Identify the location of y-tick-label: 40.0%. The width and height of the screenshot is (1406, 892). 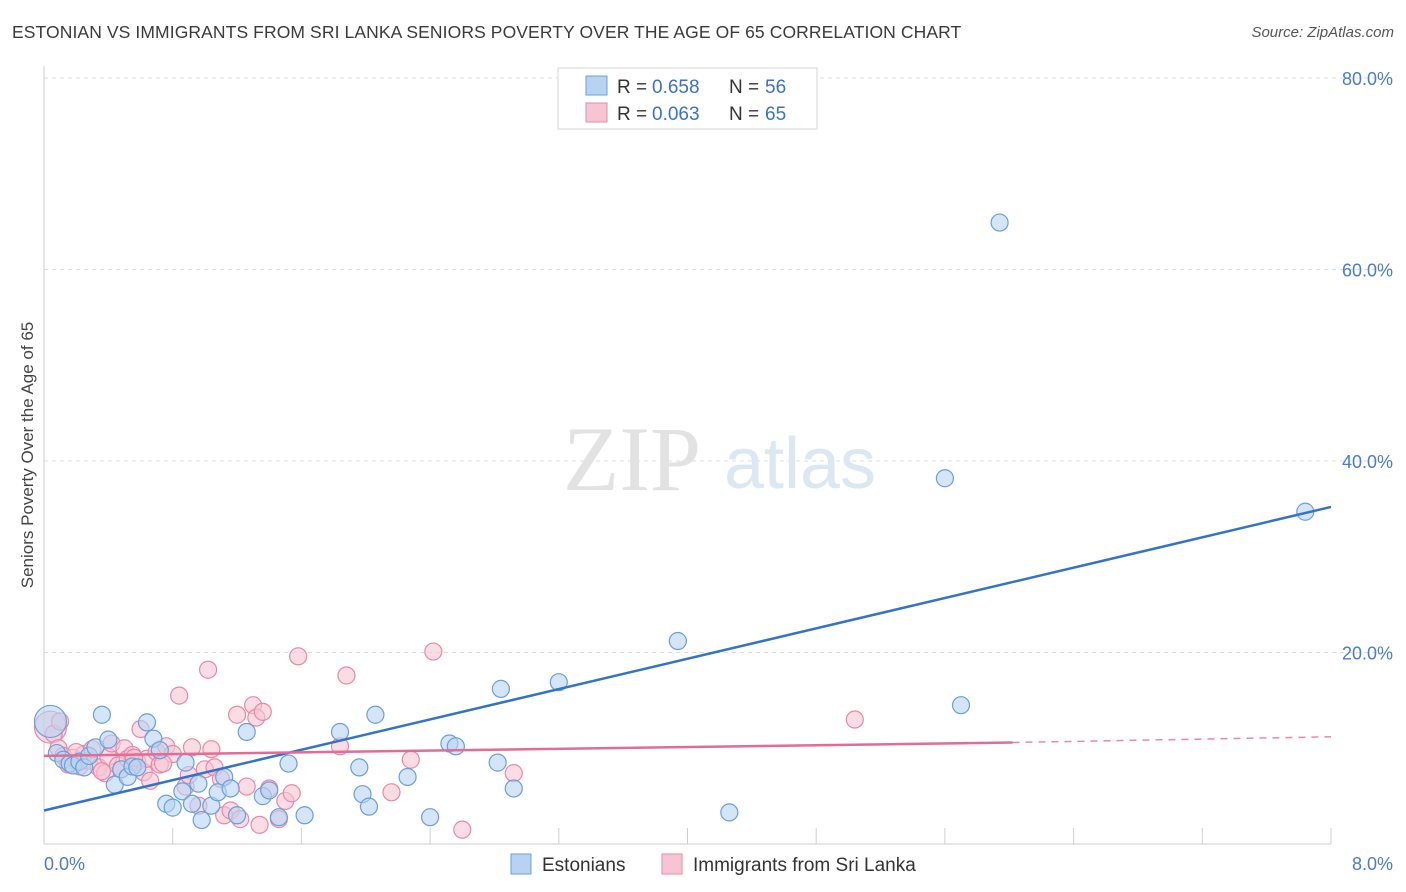
(1367, 462).